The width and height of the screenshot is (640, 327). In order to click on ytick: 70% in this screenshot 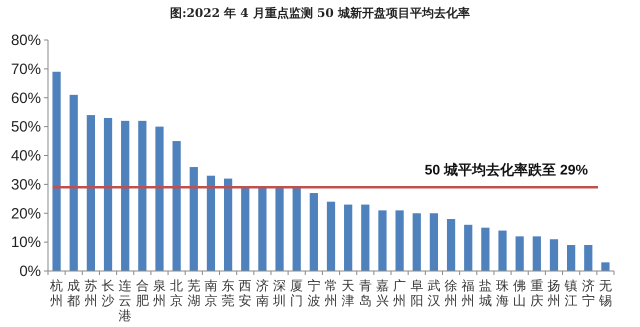, I will do `click(25, 69)`.